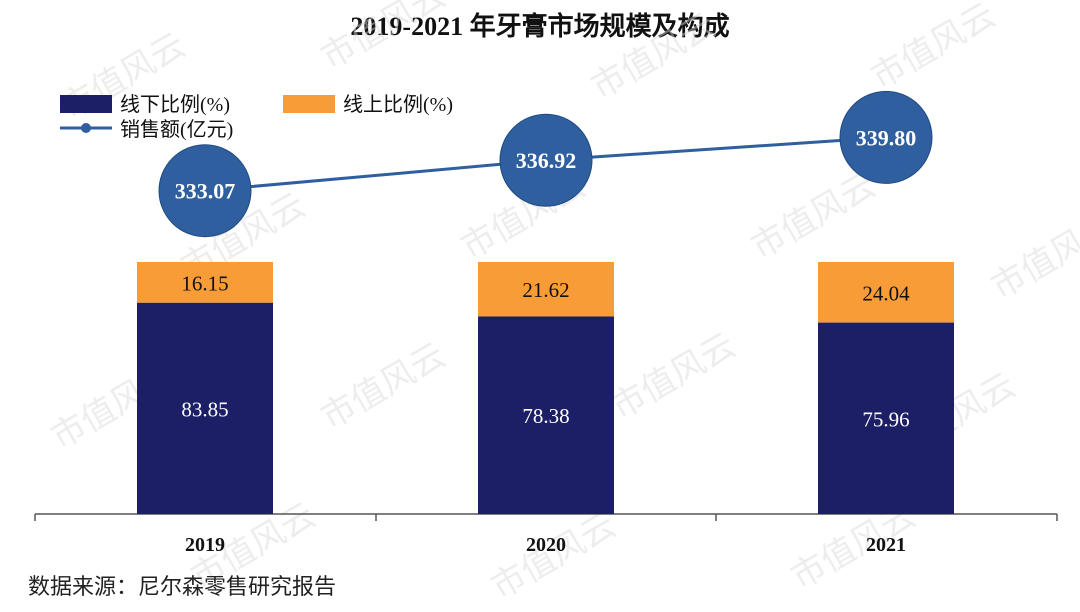  I want to click on chart-title: 2019-2021 年牙膏市场规模及构成, so click(540, 26).